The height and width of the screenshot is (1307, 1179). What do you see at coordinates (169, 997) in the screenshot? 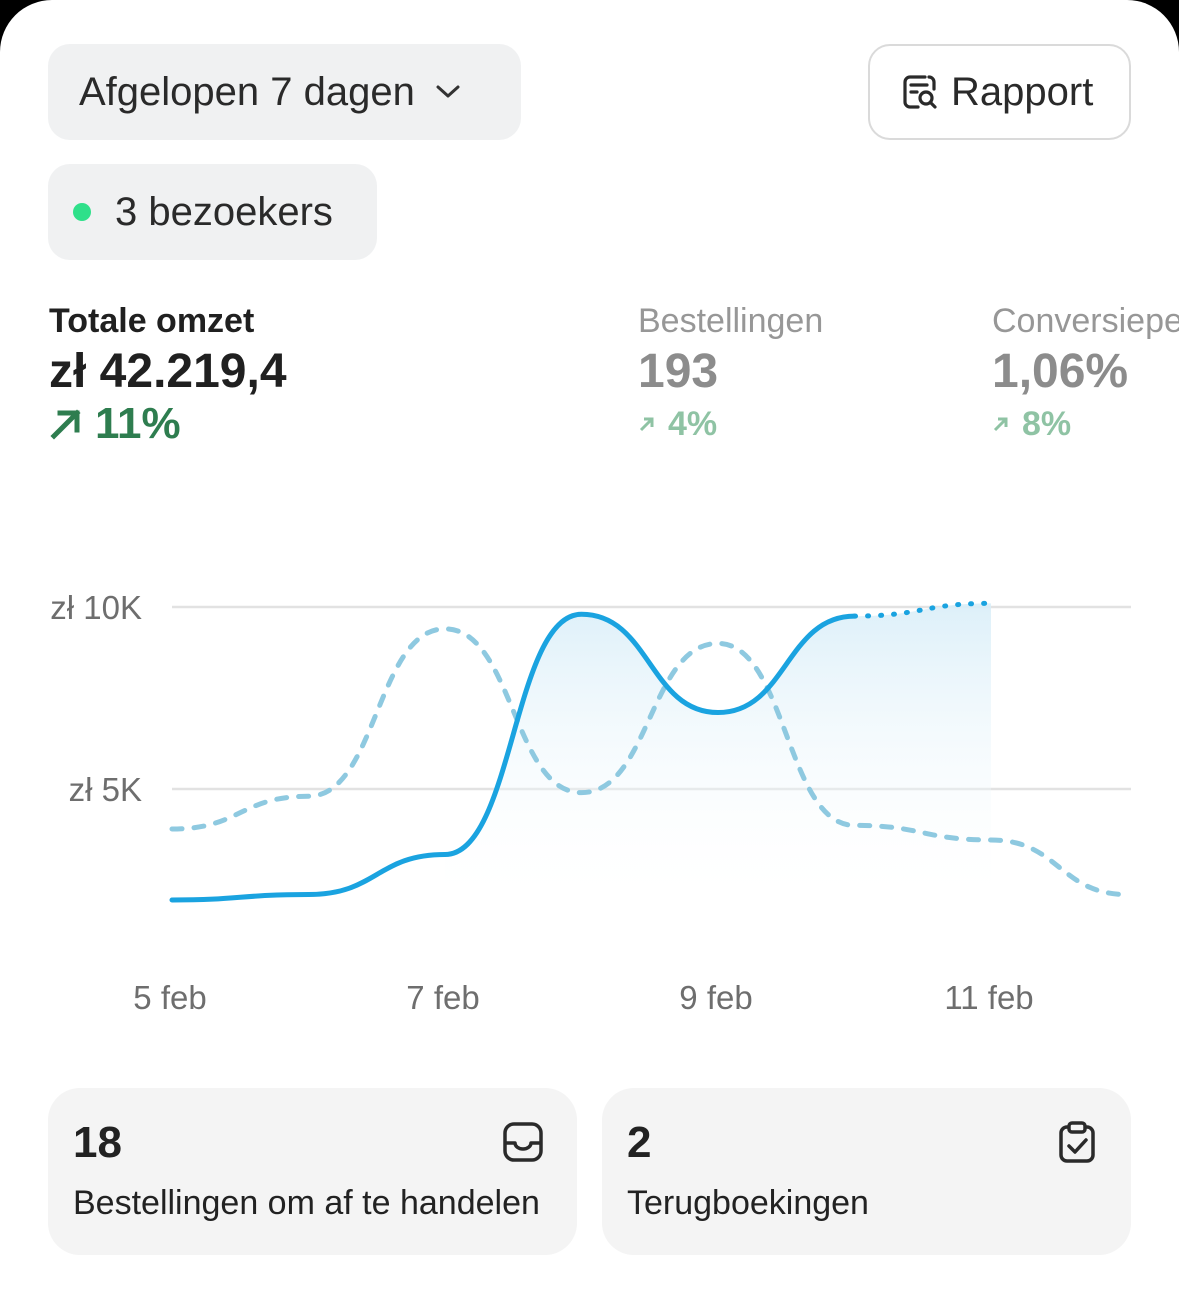
I see `x-tick-label: 5 feb` at bounding box center [169, 997].